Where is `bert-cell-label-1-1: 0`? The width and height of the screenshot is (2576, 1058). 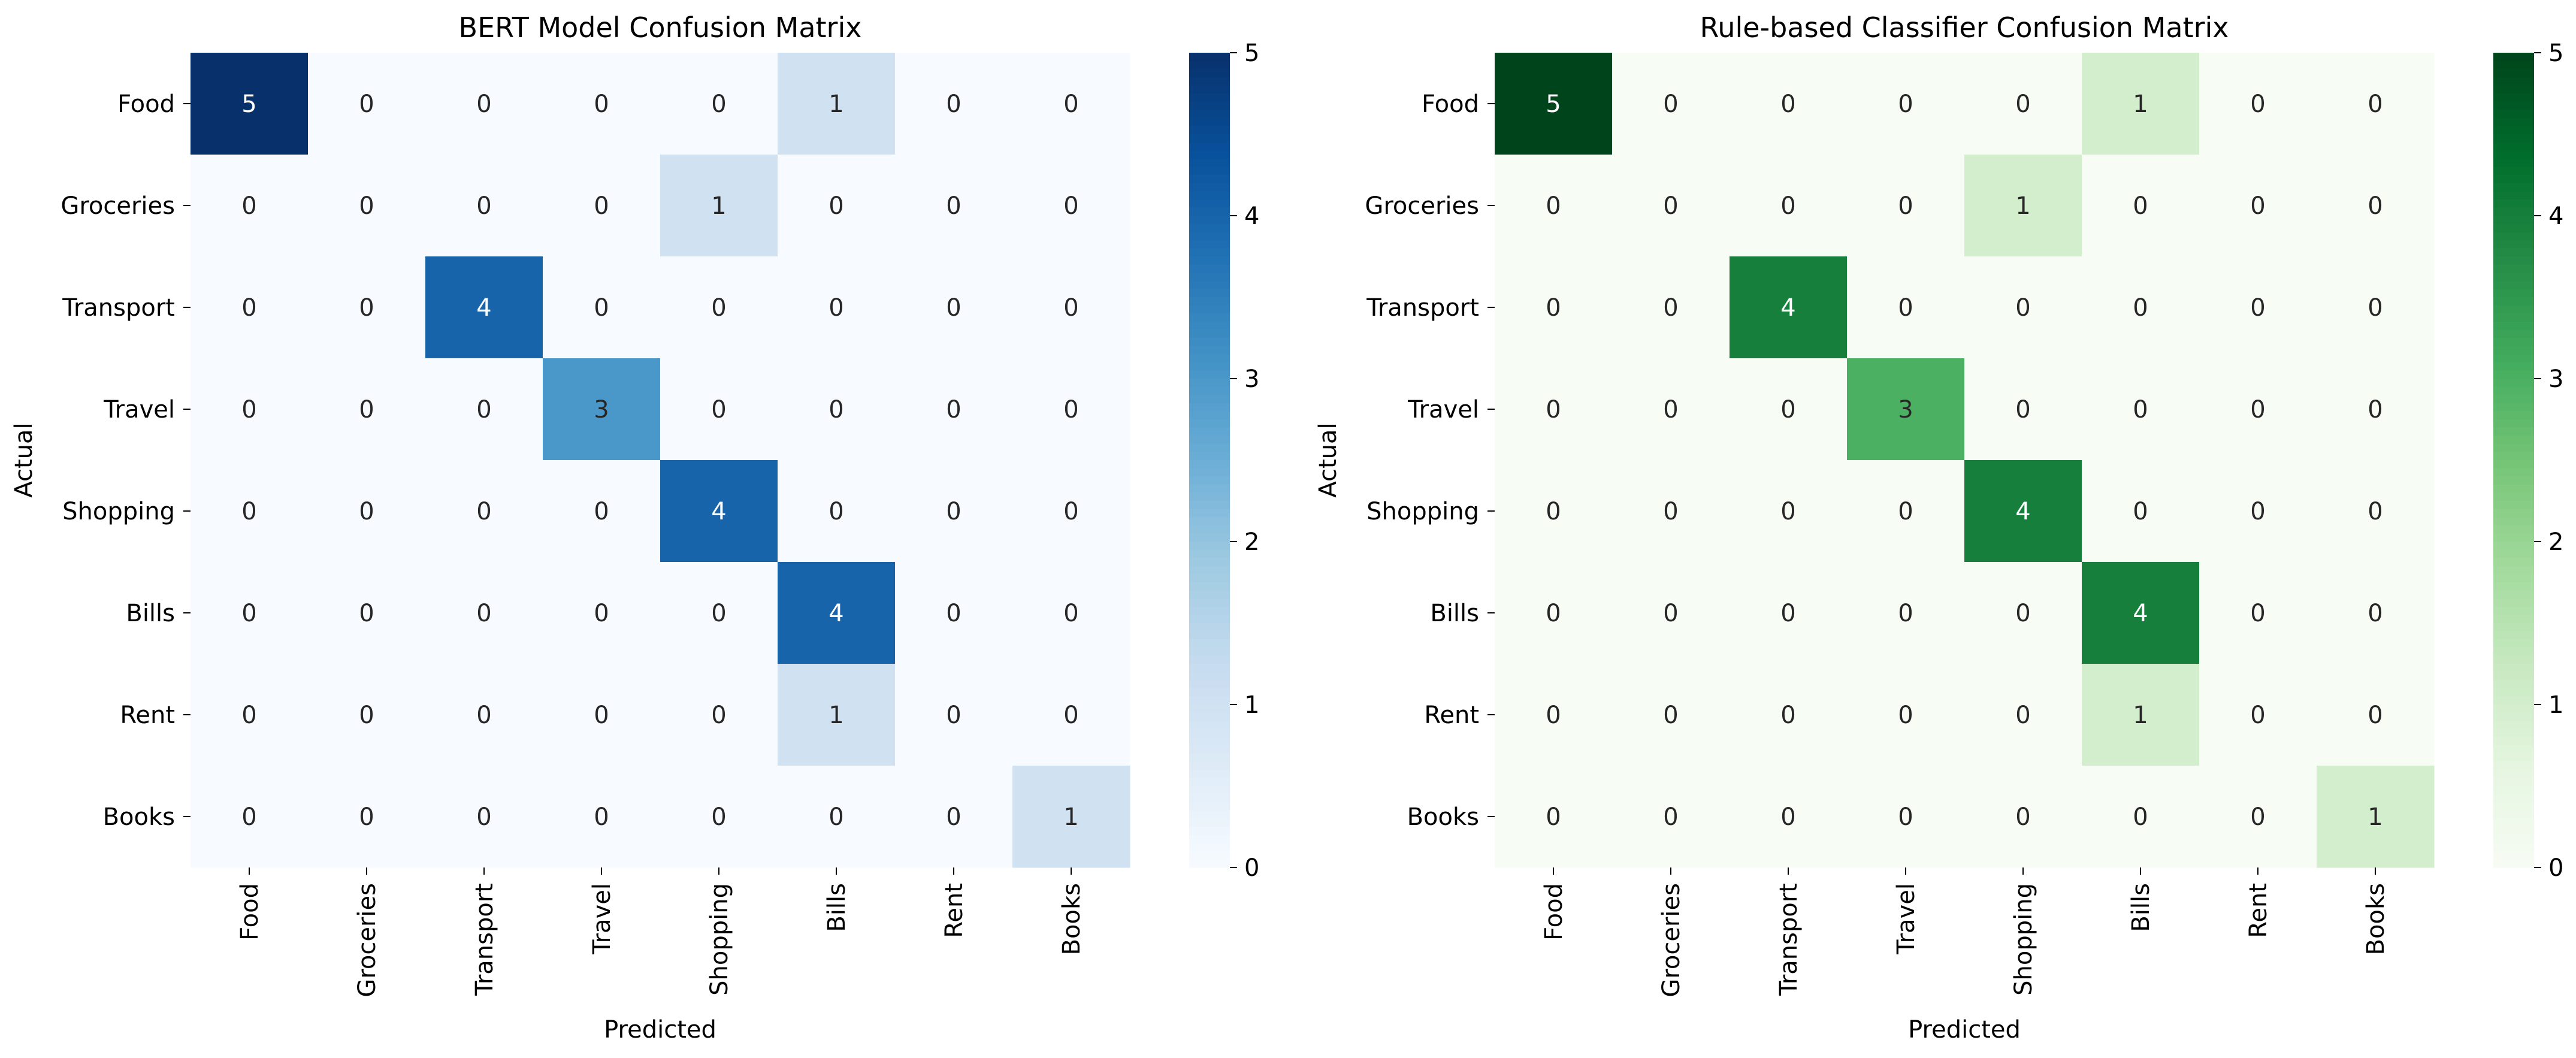
bert-cell-label-1-1: 0 is located at coordinates (366, 206).